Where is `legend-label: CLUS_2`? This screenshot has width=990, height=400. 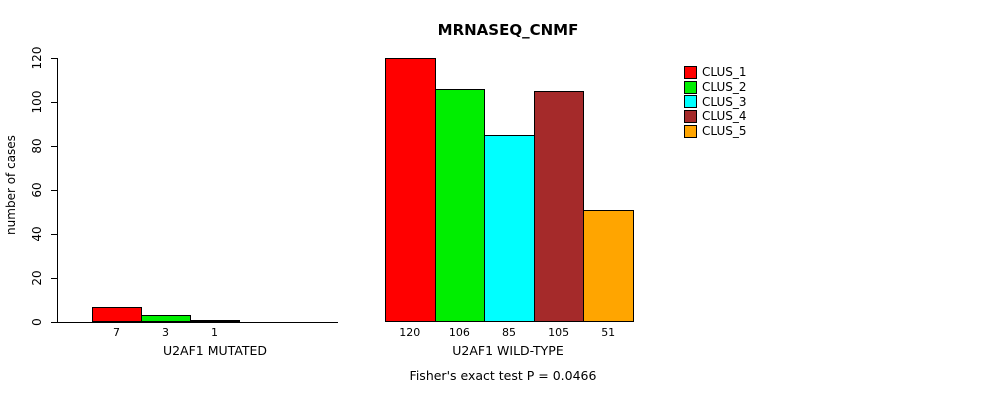
legend-label: CLUS_2 is located at coordinates (724, 87).